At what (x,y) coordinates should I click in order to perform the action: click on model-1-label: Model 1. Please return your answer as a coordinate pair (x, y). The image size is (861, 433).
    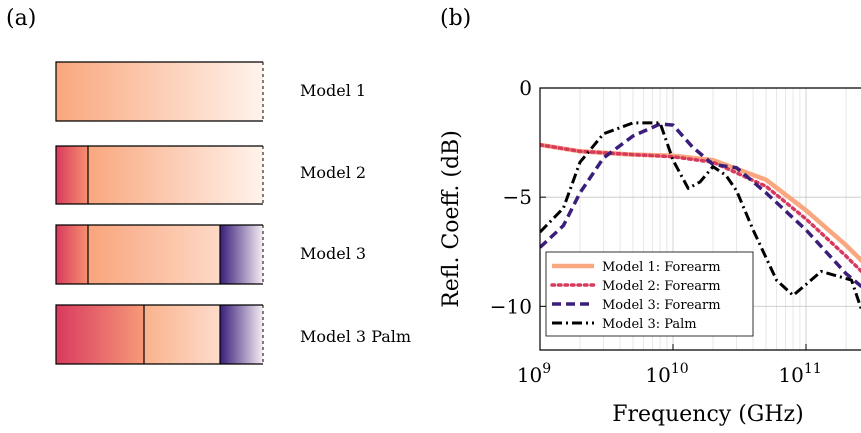
    Looking at the image, I should click on (333, 90).